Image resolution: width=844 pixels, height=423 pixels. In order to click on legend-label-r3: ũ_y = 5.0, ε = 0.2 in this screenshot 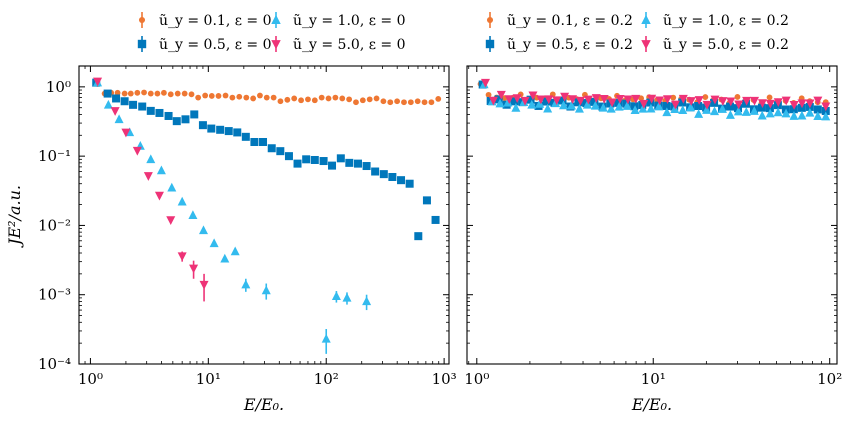, I will do `click(726, 45)`.